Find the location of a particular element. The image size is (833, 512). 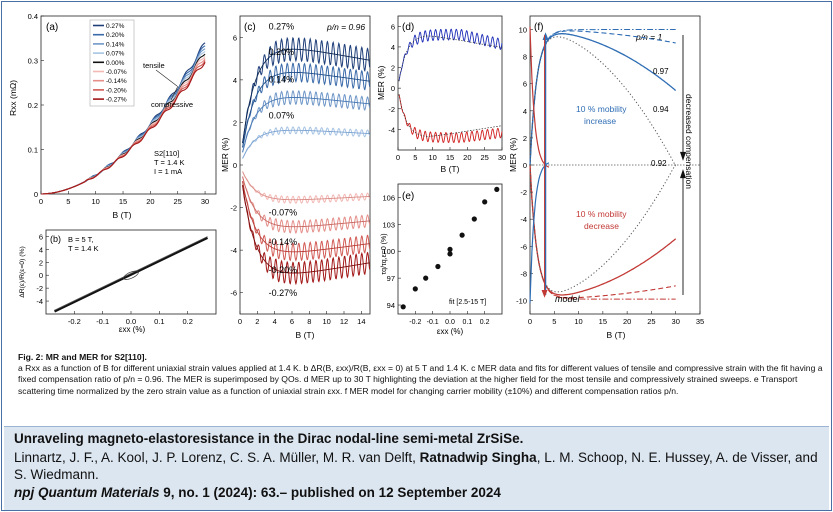

panel-b-line is located at coordinates (131, 274).